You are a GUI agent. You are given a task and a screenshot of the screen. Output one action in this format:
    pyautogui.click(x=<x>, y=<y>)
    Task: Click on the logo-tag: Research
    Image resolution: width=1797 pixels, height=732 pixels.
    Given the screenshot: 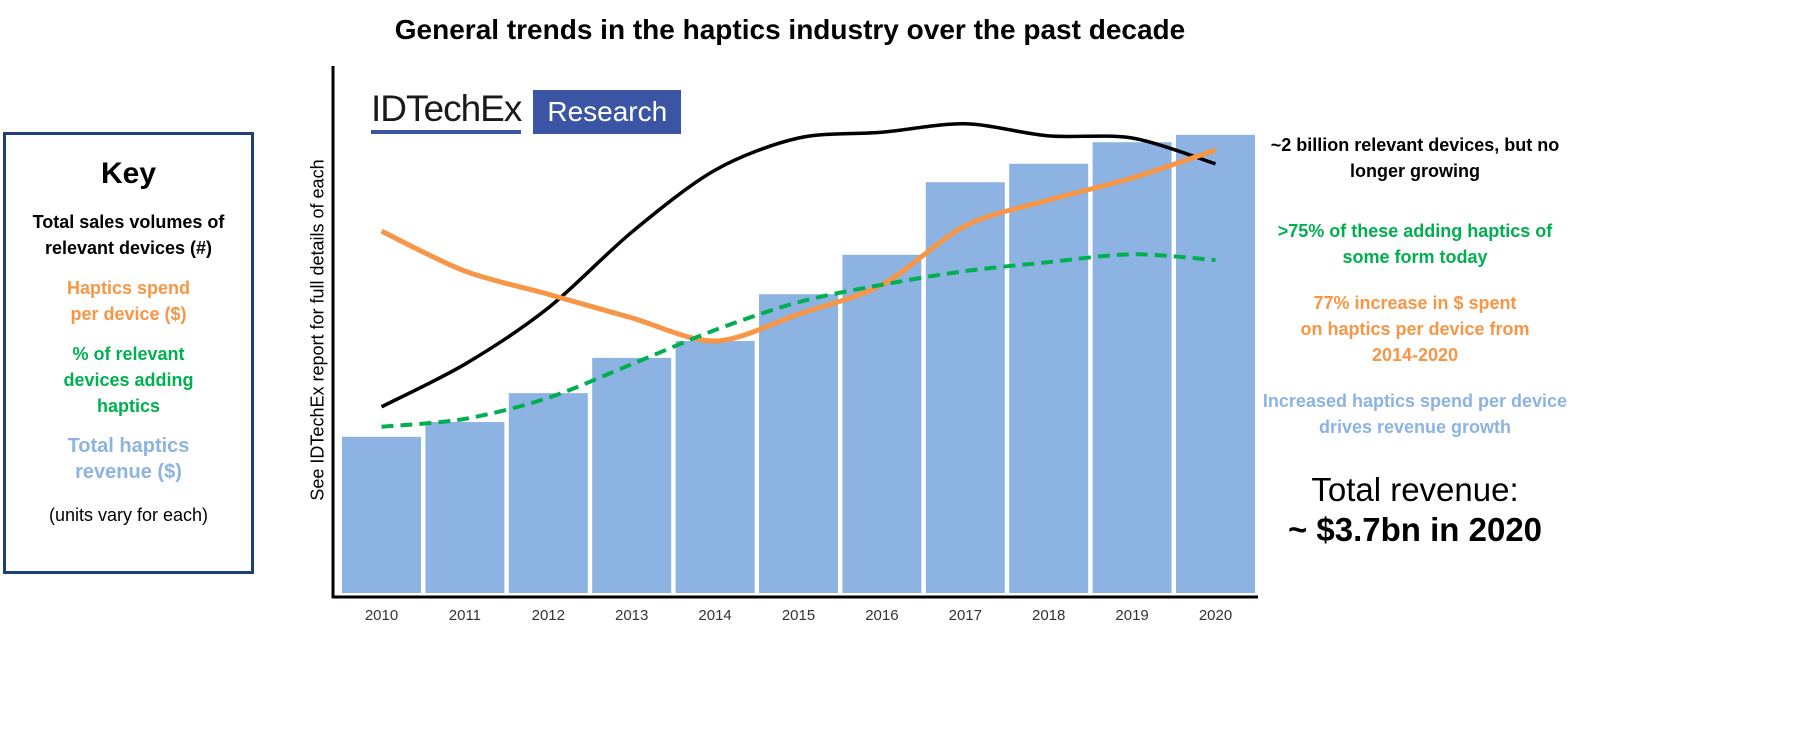 What is the action you would take?
    pyautogui.click(x=607, y=112)
    